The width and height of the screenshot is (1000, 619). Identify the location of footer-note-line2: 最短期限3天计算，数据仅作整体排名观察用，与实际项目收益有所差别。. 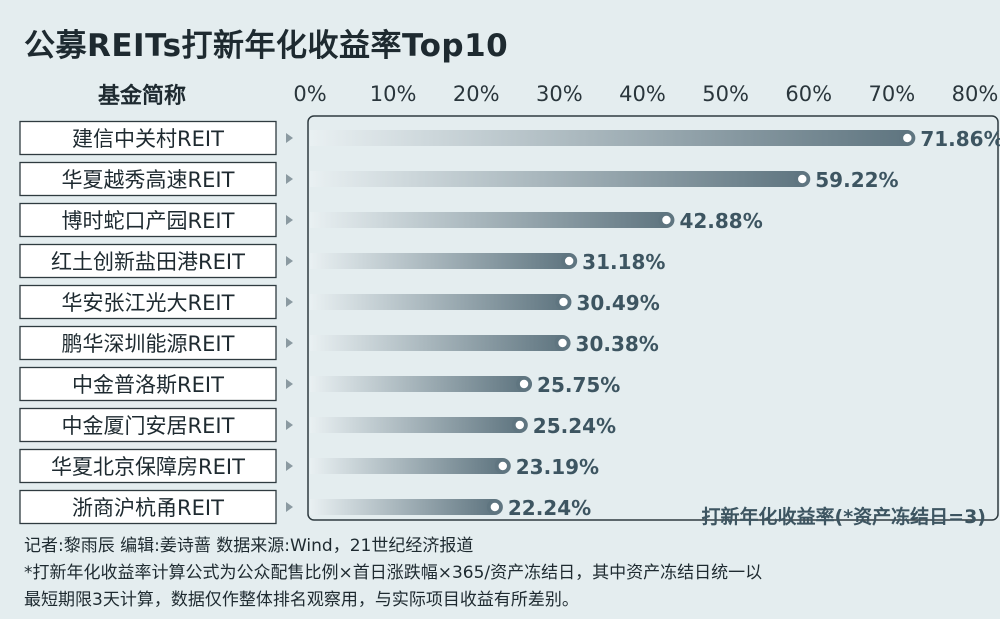
(301, 600).